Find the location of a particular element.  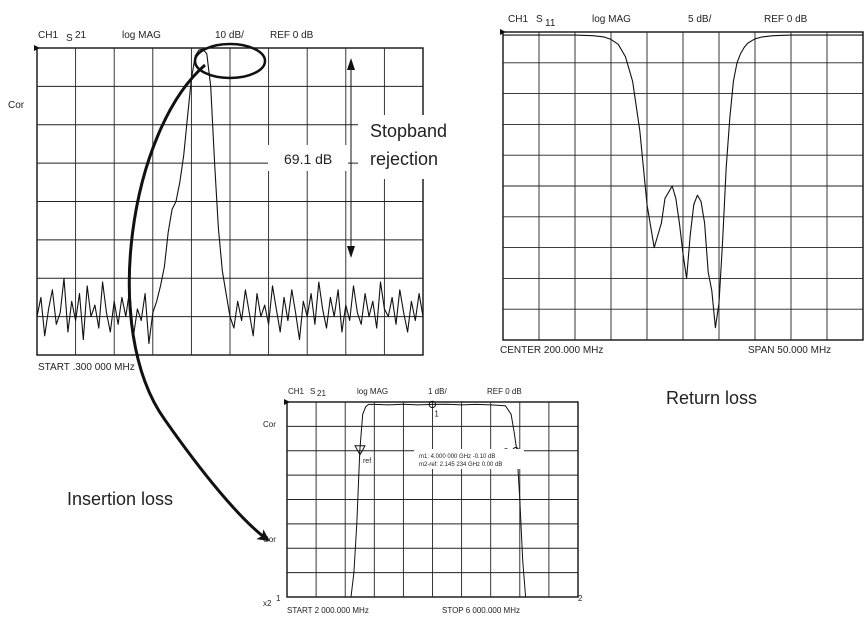

rejection-callout-box is located at coordinates (404, 147).